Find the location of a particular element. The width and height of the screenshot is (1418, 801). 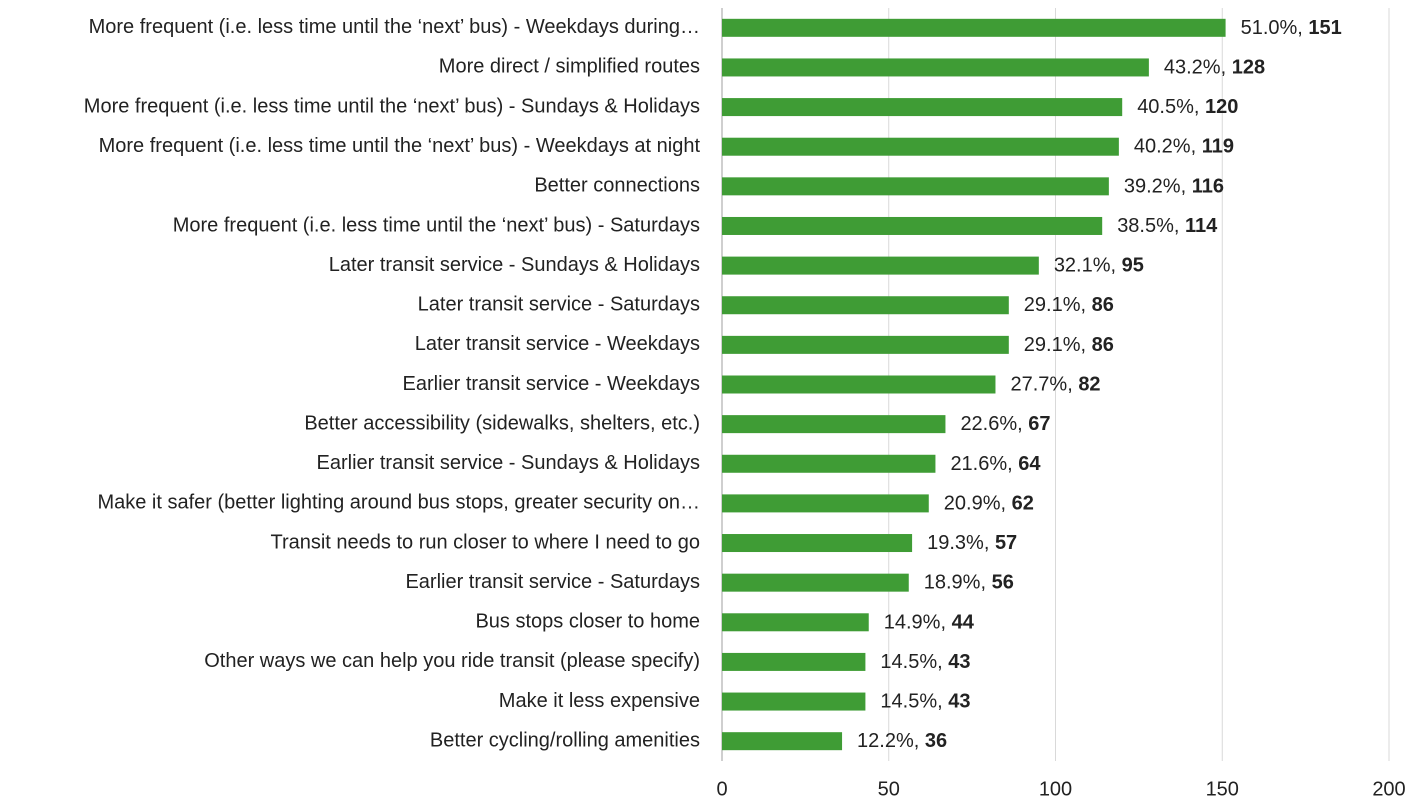

count-label: 151 is located at coordinates (1324, 28).